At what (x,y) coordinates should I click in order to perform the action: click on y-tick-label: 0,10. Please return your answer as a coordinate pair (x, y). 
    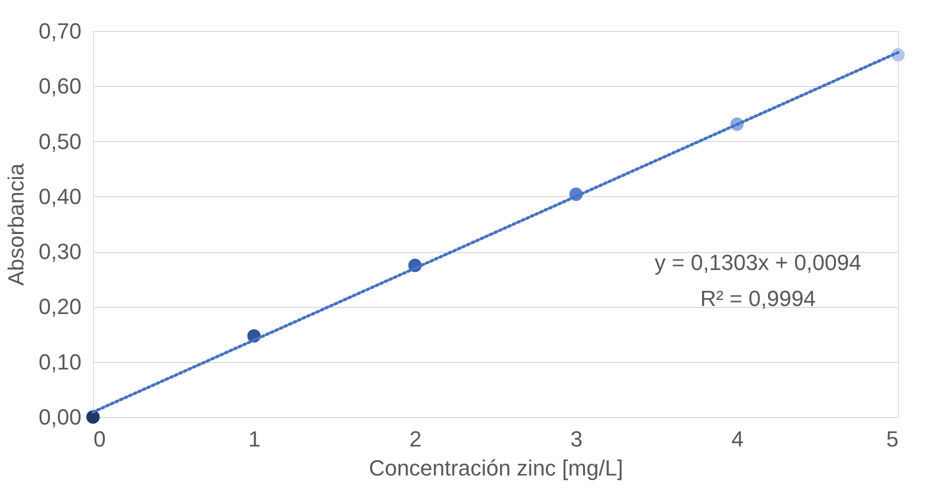
    Looking at the image, I should click on (60, 361).